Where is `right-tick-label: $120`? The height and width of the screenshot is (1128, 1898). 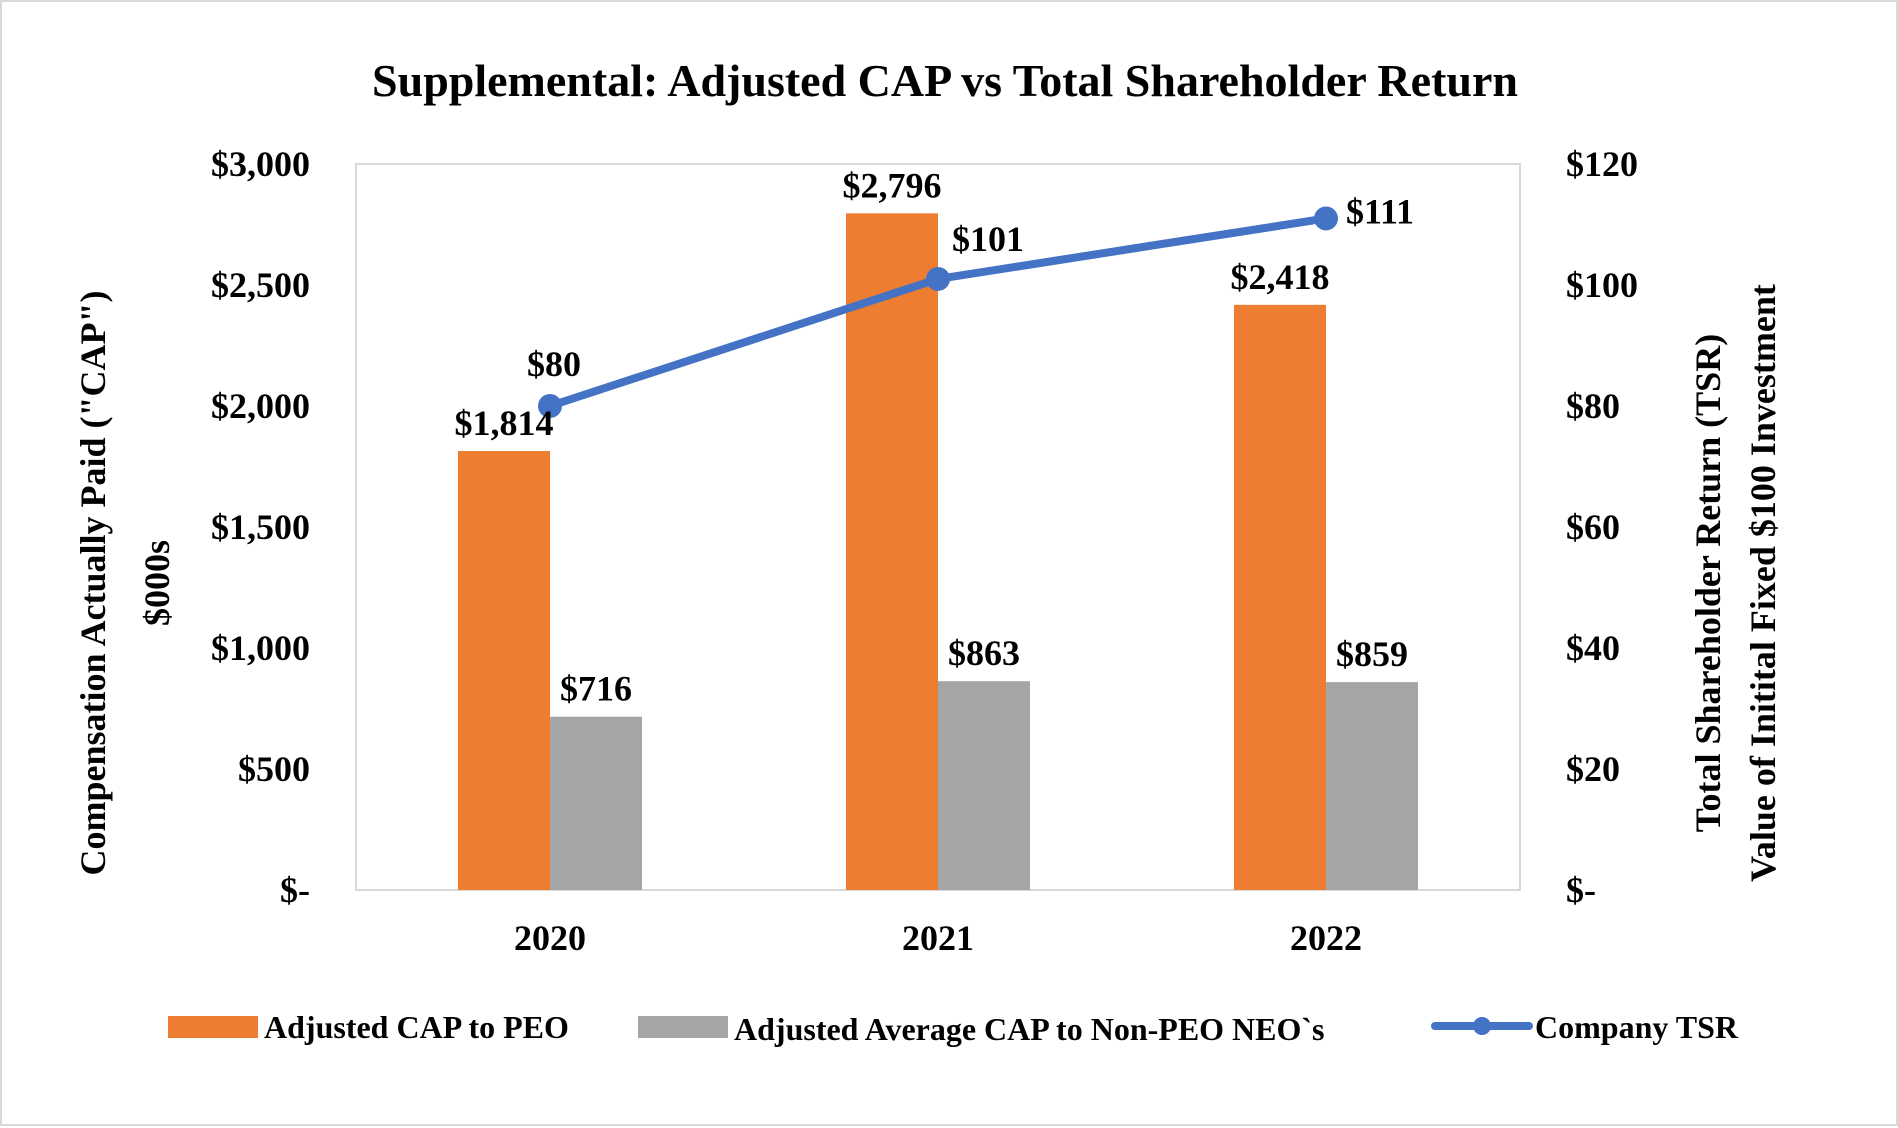 right-tick-label: $120 is located at coordinates (1602, 164).